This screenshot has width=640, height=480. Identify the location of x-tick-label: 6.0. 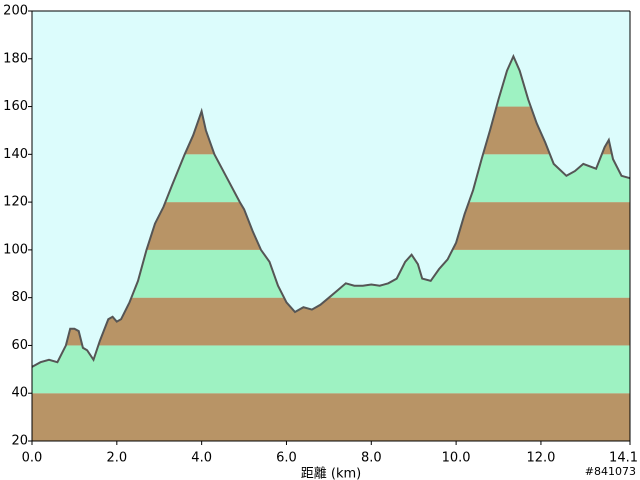
(286, 458).